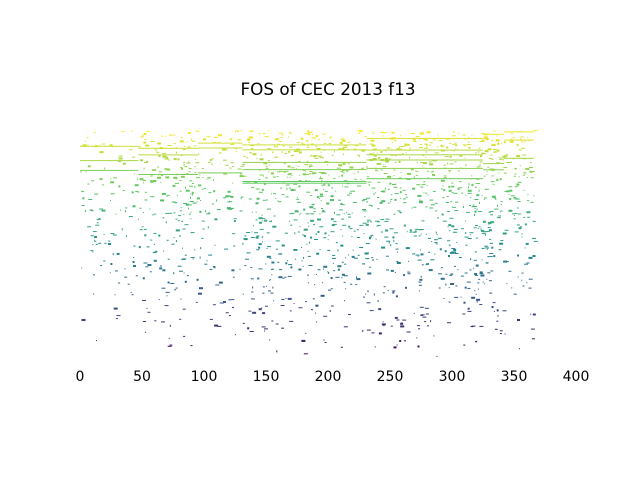 The height and width of the screenshot is (480, 640). Describe the element at coordinates (425, 179) in the screenshot. I see `data-run` at that location.